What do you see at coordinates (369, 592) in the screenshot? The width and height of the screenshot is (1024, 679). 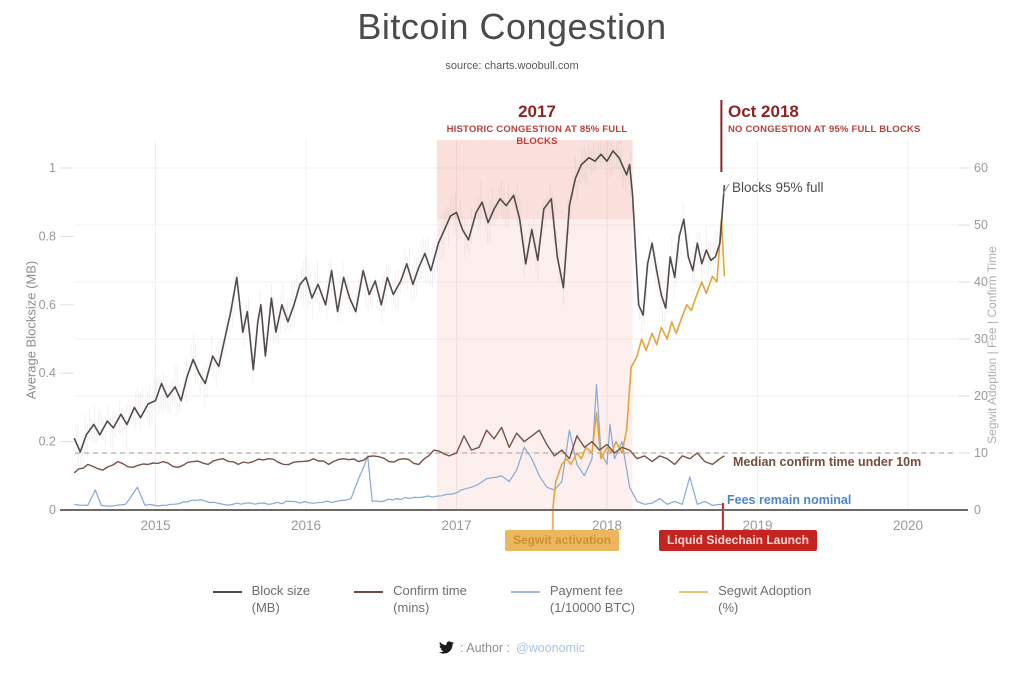 I see `legend-swatch-confirm-time` at bounding box center [369, 592].